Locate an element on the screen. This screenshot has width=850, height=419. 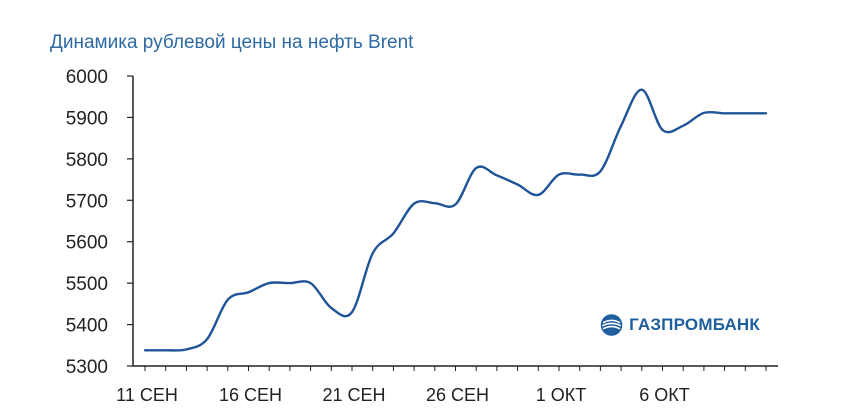
x-tick-label: 11 СЕН is located at coordinates (147, 395).